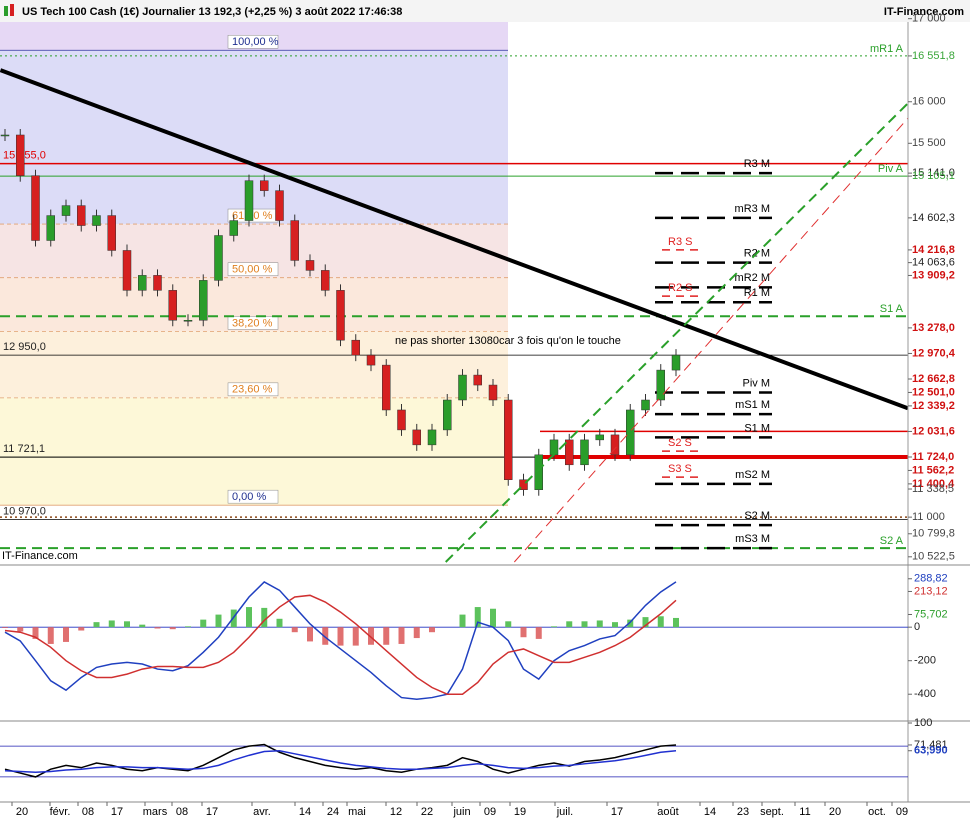 The height and width of the screenshot is (820, 970). Describe the element at coordinates (24, 449) in the screenshot. I see `level-label: 11 721,1` at that location.